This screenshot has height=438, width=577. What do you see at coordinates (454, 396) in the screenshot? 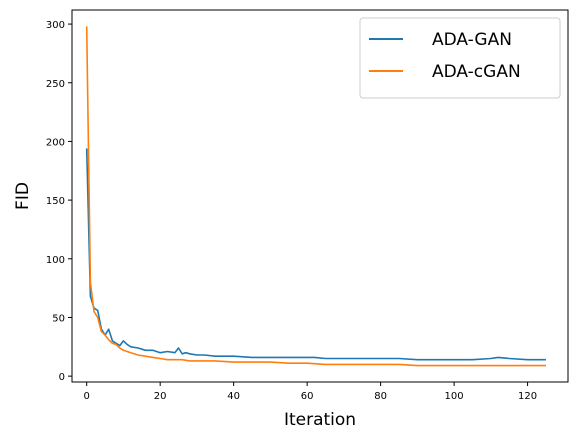
I see `x-tick-label: 100` at bounding box center [454, 396].